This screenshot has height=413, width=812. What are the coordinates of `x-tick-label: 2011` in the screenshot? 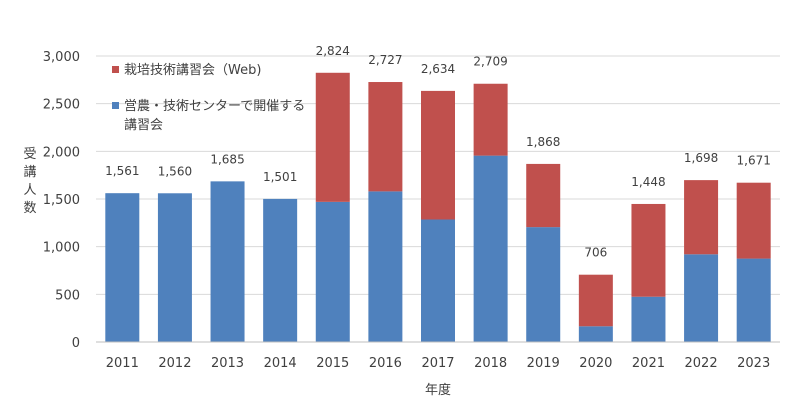 It's located at (122, 363).